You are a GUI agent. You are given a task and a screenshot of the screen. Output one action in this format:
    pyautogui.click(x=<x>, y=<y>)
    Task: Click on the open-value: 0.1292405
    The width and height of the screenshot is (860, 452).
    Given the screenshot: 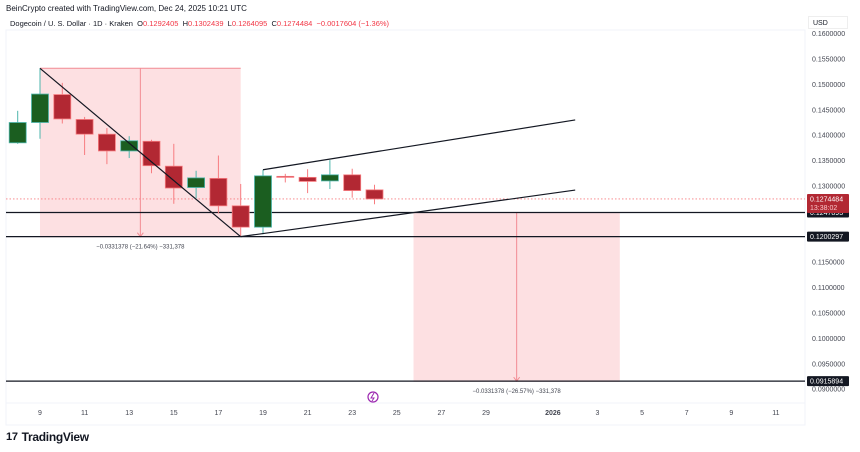 What is the action you would take?
    pyautogui.click(x=160, y=23)
    